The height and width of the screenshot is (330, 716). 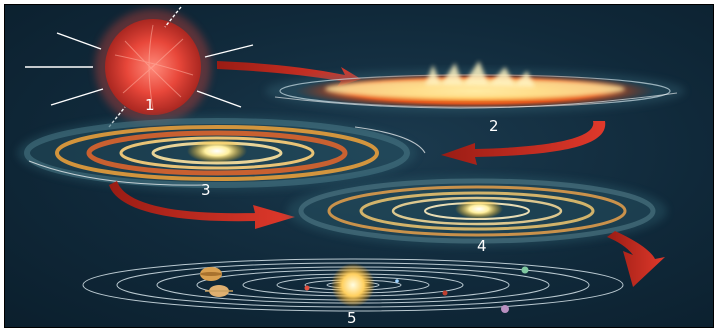 What do you see at coordinates (477, 215) in the screenshot?
I see `stage-4-planetesimal-rings: 4` at bounding box center [477, 215].